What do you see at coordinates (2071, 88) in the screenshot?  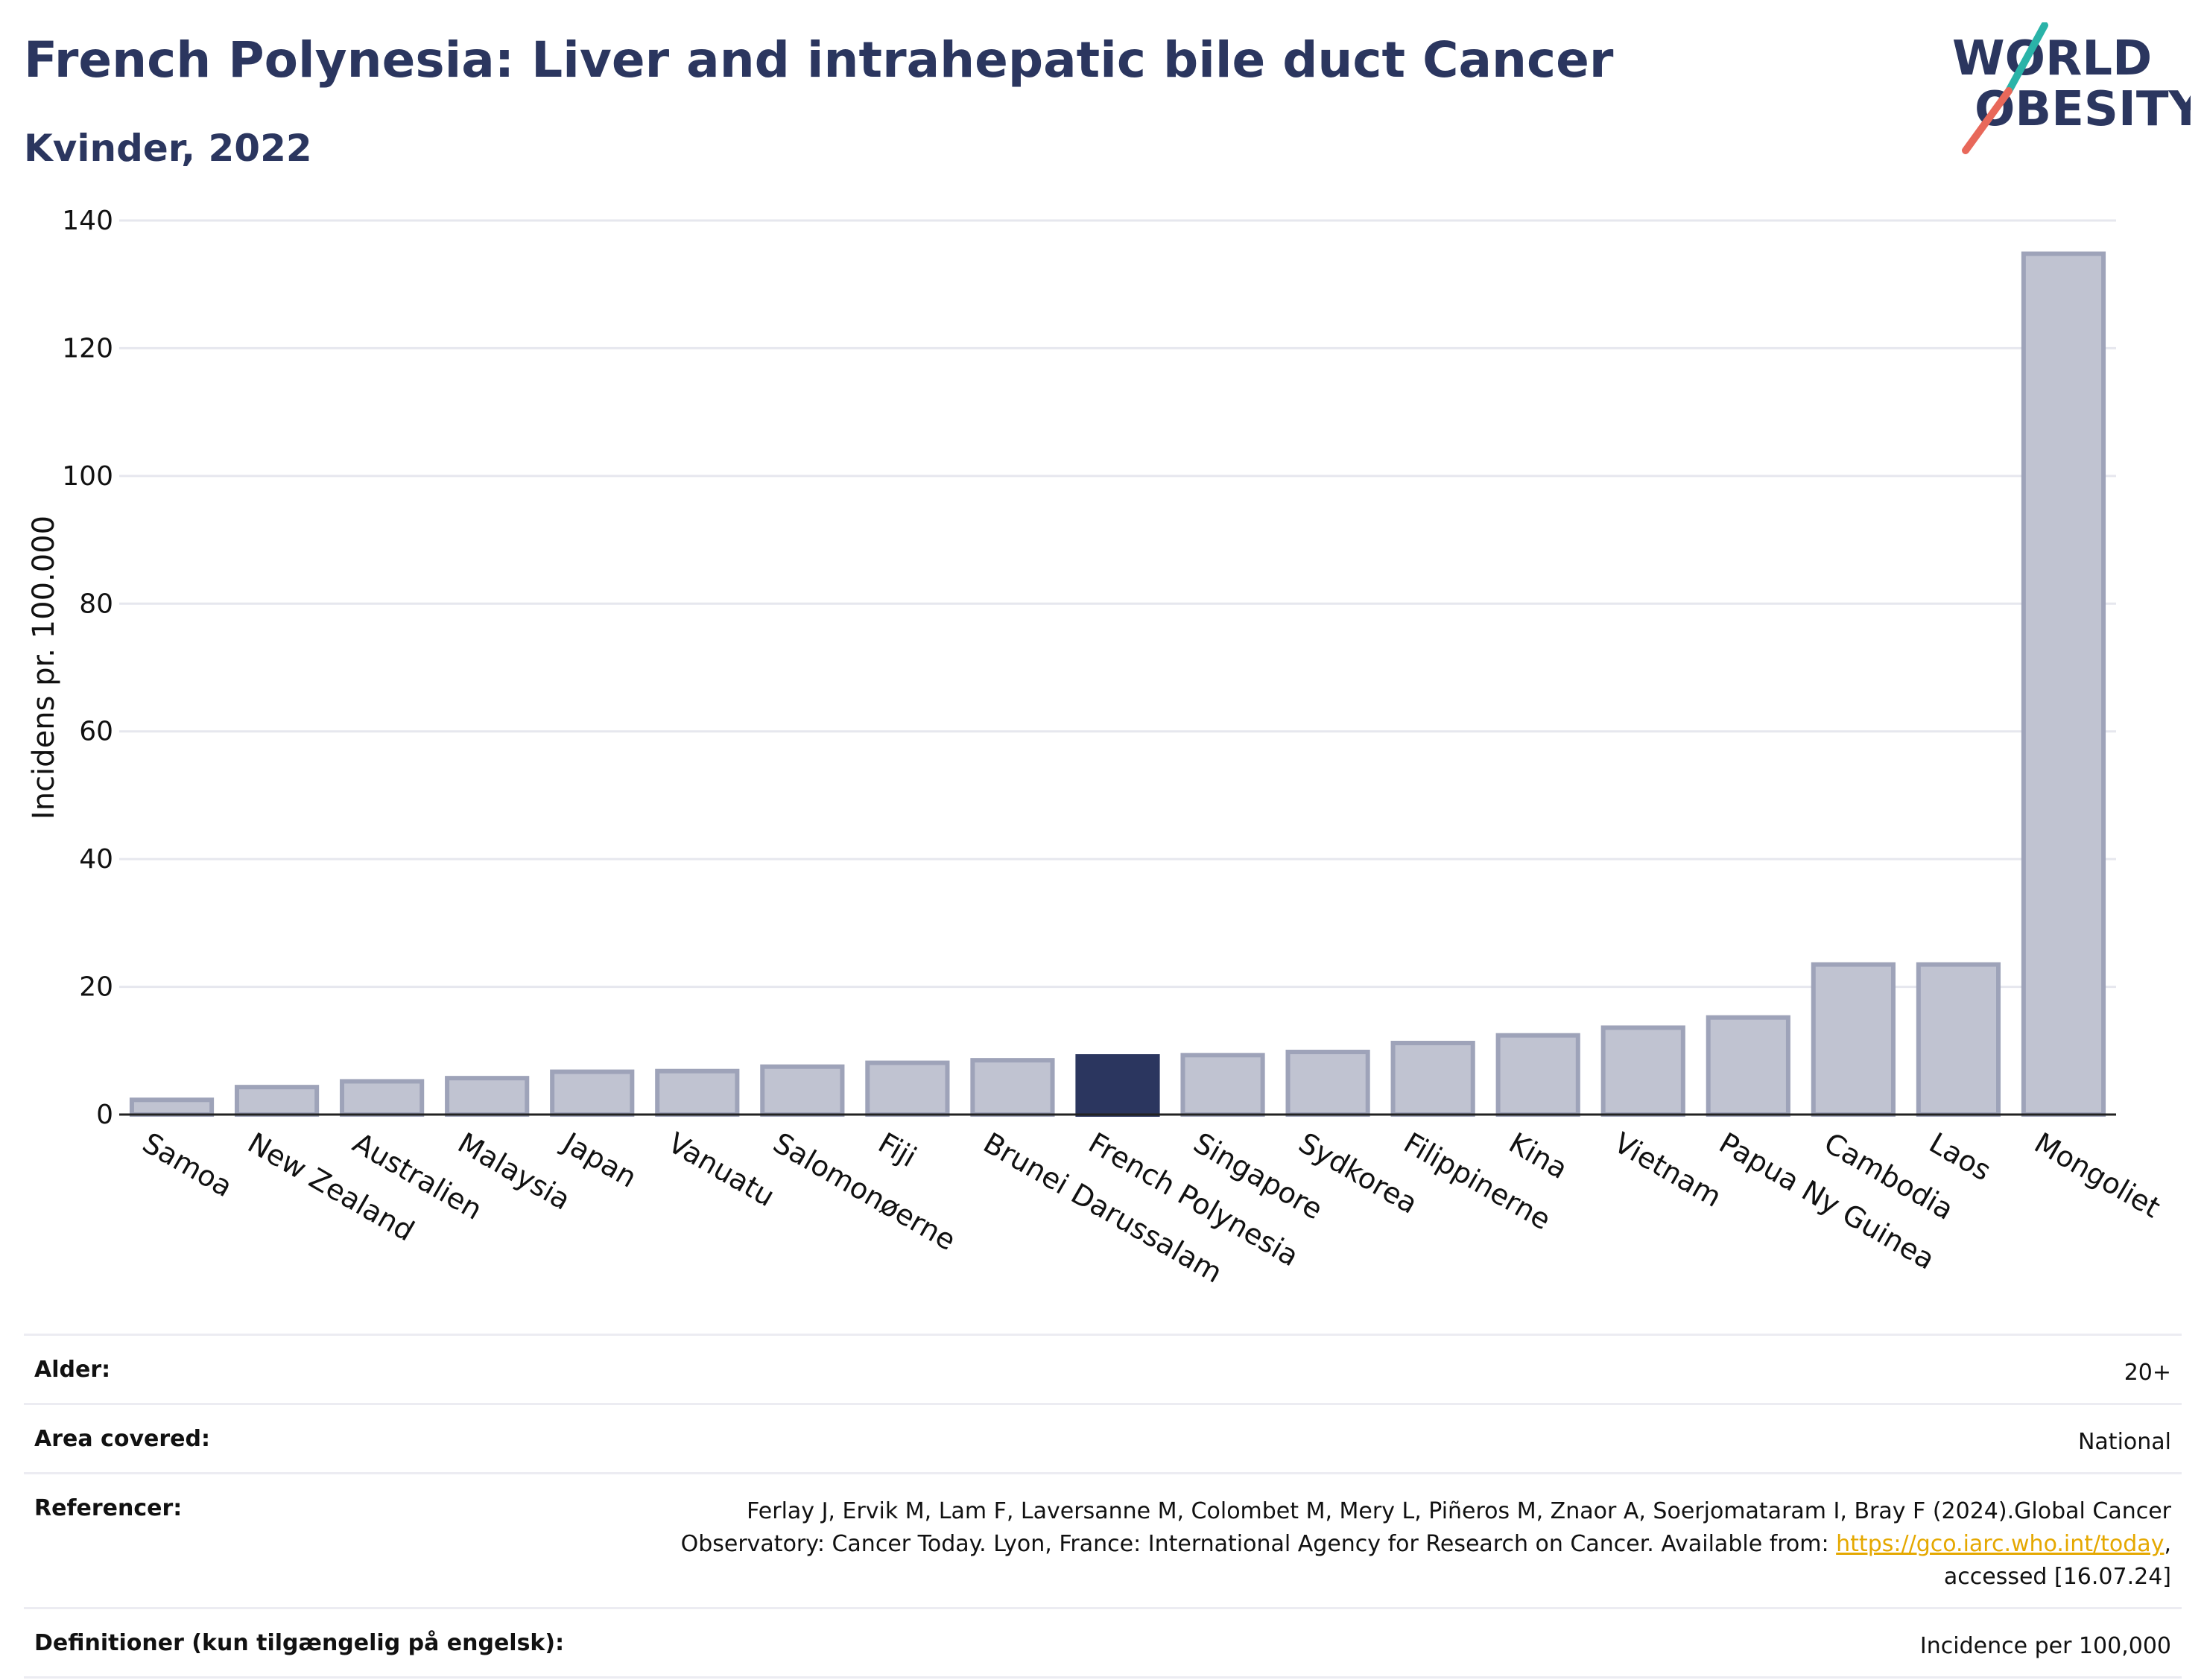 I see `world-obesity-logo: WORLD OBESITY` at bounding box center [2071, 88].